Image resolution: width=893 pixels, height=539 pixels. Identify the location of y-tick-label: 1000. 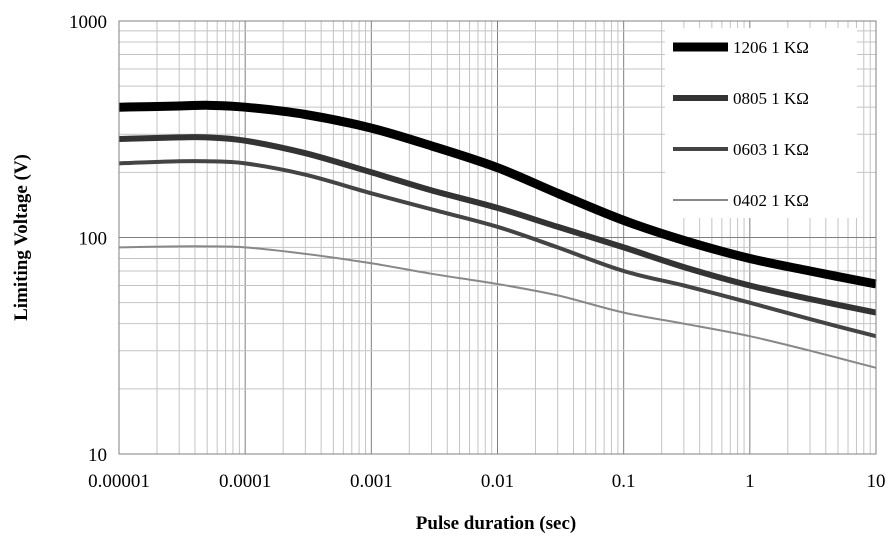
(88, 22).